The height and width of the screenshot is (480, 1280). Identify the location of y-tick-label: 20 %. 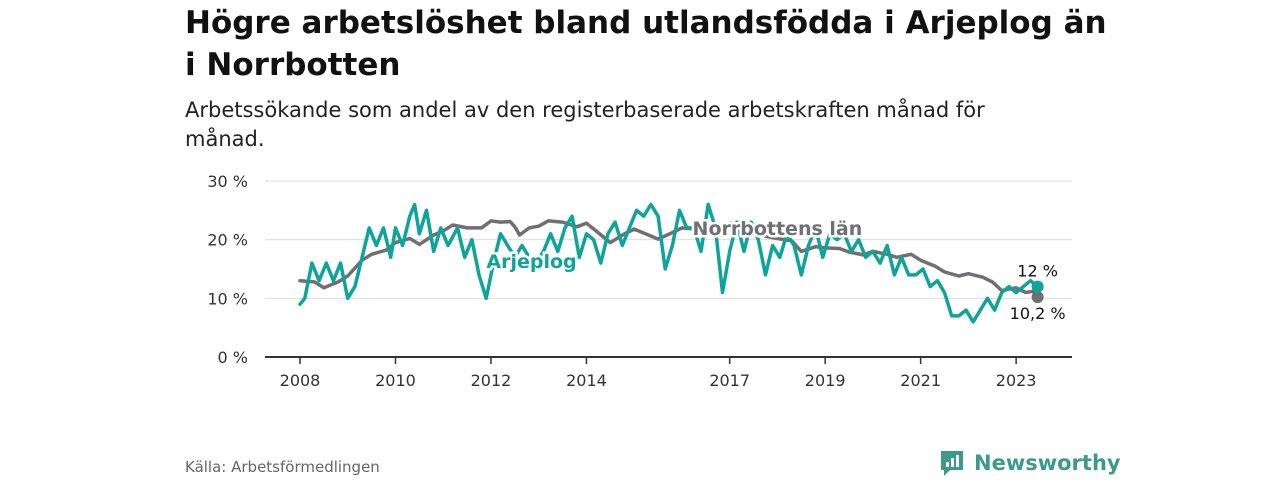
(227, 240).